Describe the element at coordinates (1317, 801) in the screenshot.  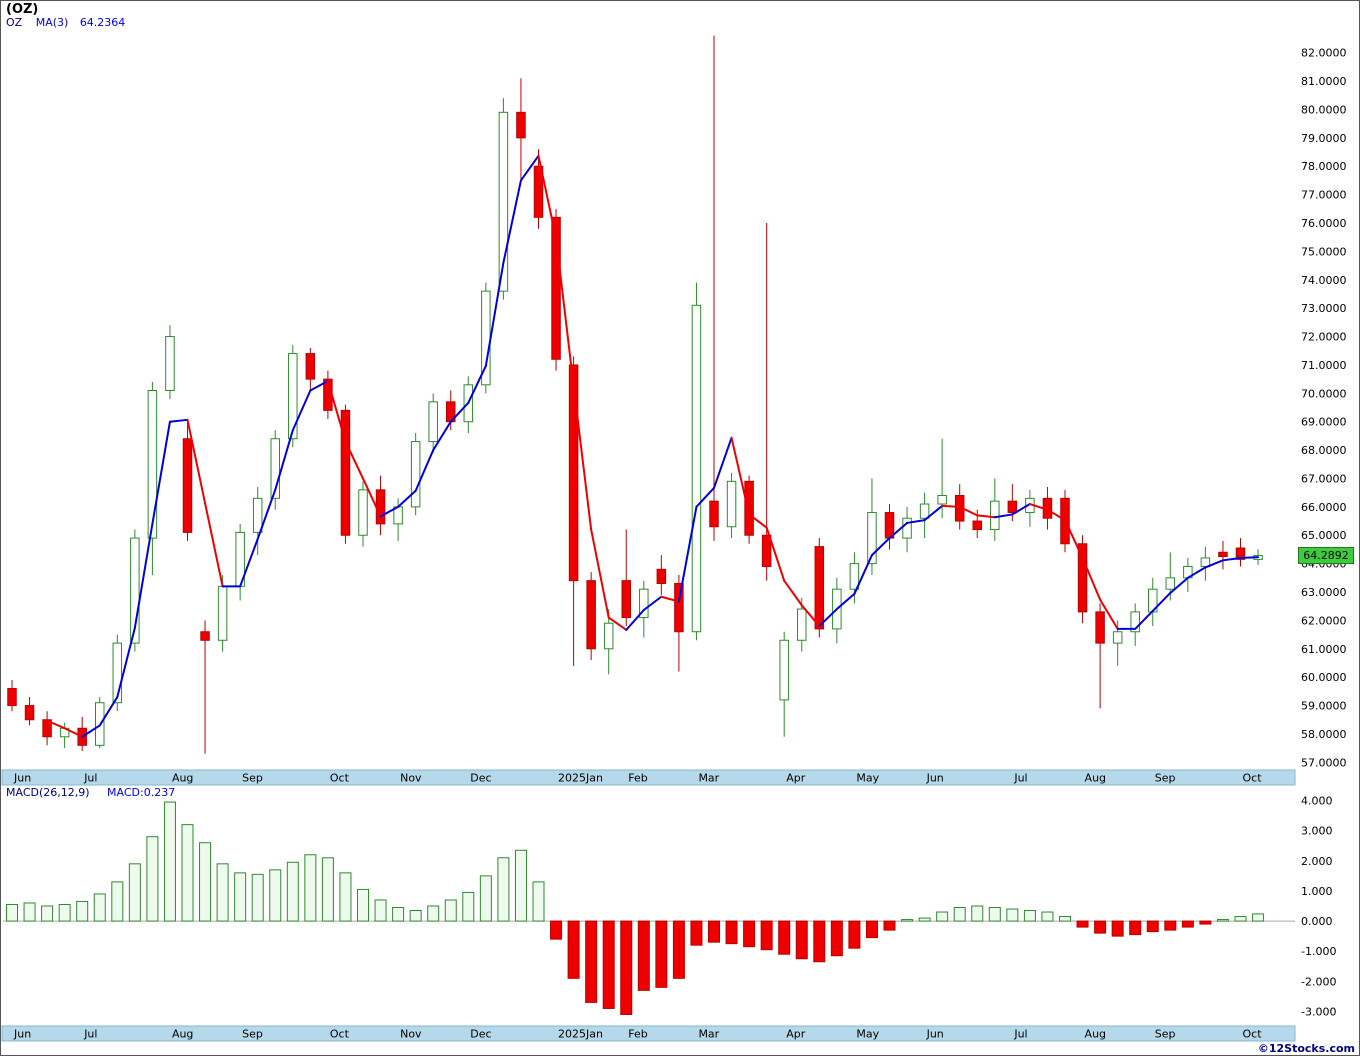
I see `macd-tick-label: 4.000` at that location.